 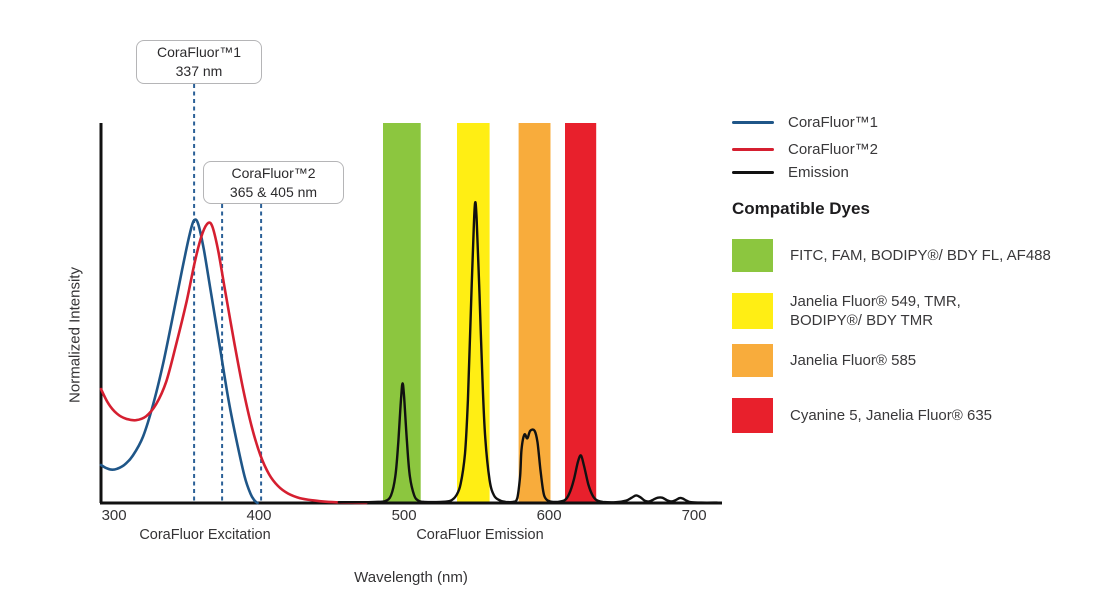 What do you see at coordinates (534, 313) in the screenshot?
I see `filter-band-orange` at bounding box center [534, 313].